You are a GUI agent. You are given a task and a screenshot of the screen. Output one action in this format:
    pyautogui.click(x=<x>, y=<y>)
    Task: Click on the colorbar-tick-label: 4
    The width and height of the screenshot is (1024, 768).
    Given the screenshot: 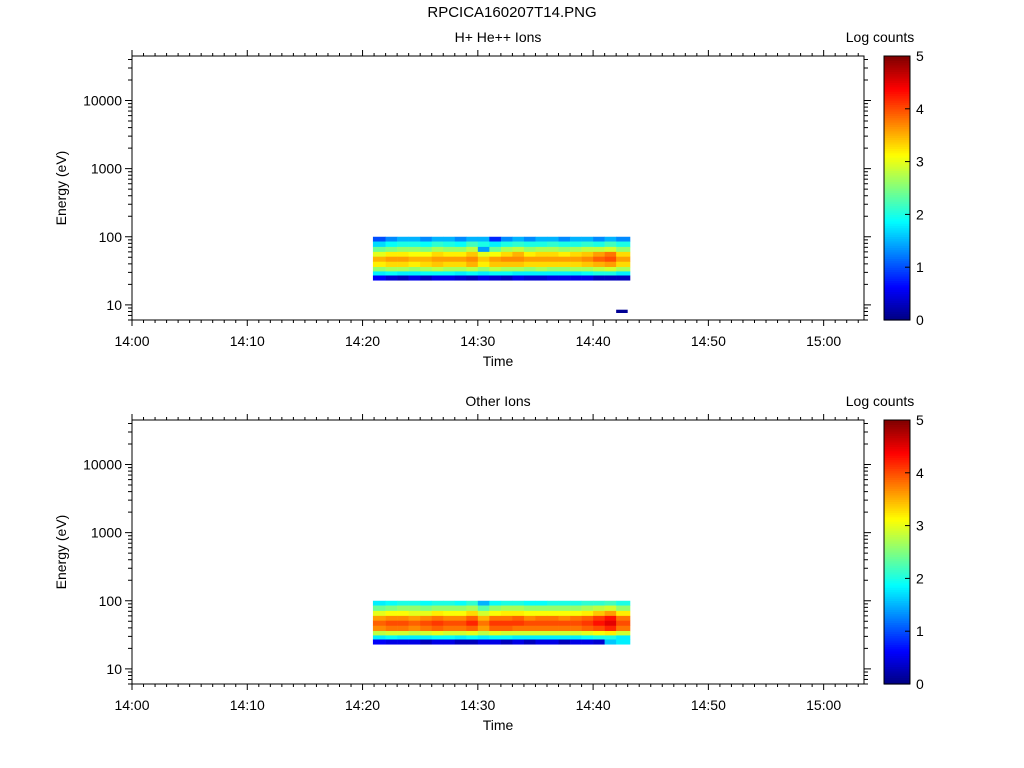 What is the action you would take?
    pyautogui.click(x=920, y=109)
    